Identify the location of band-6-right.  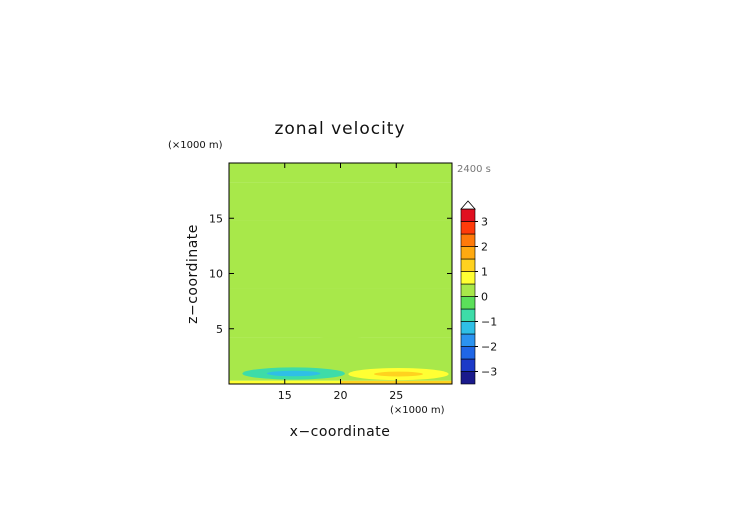
(396, 173).